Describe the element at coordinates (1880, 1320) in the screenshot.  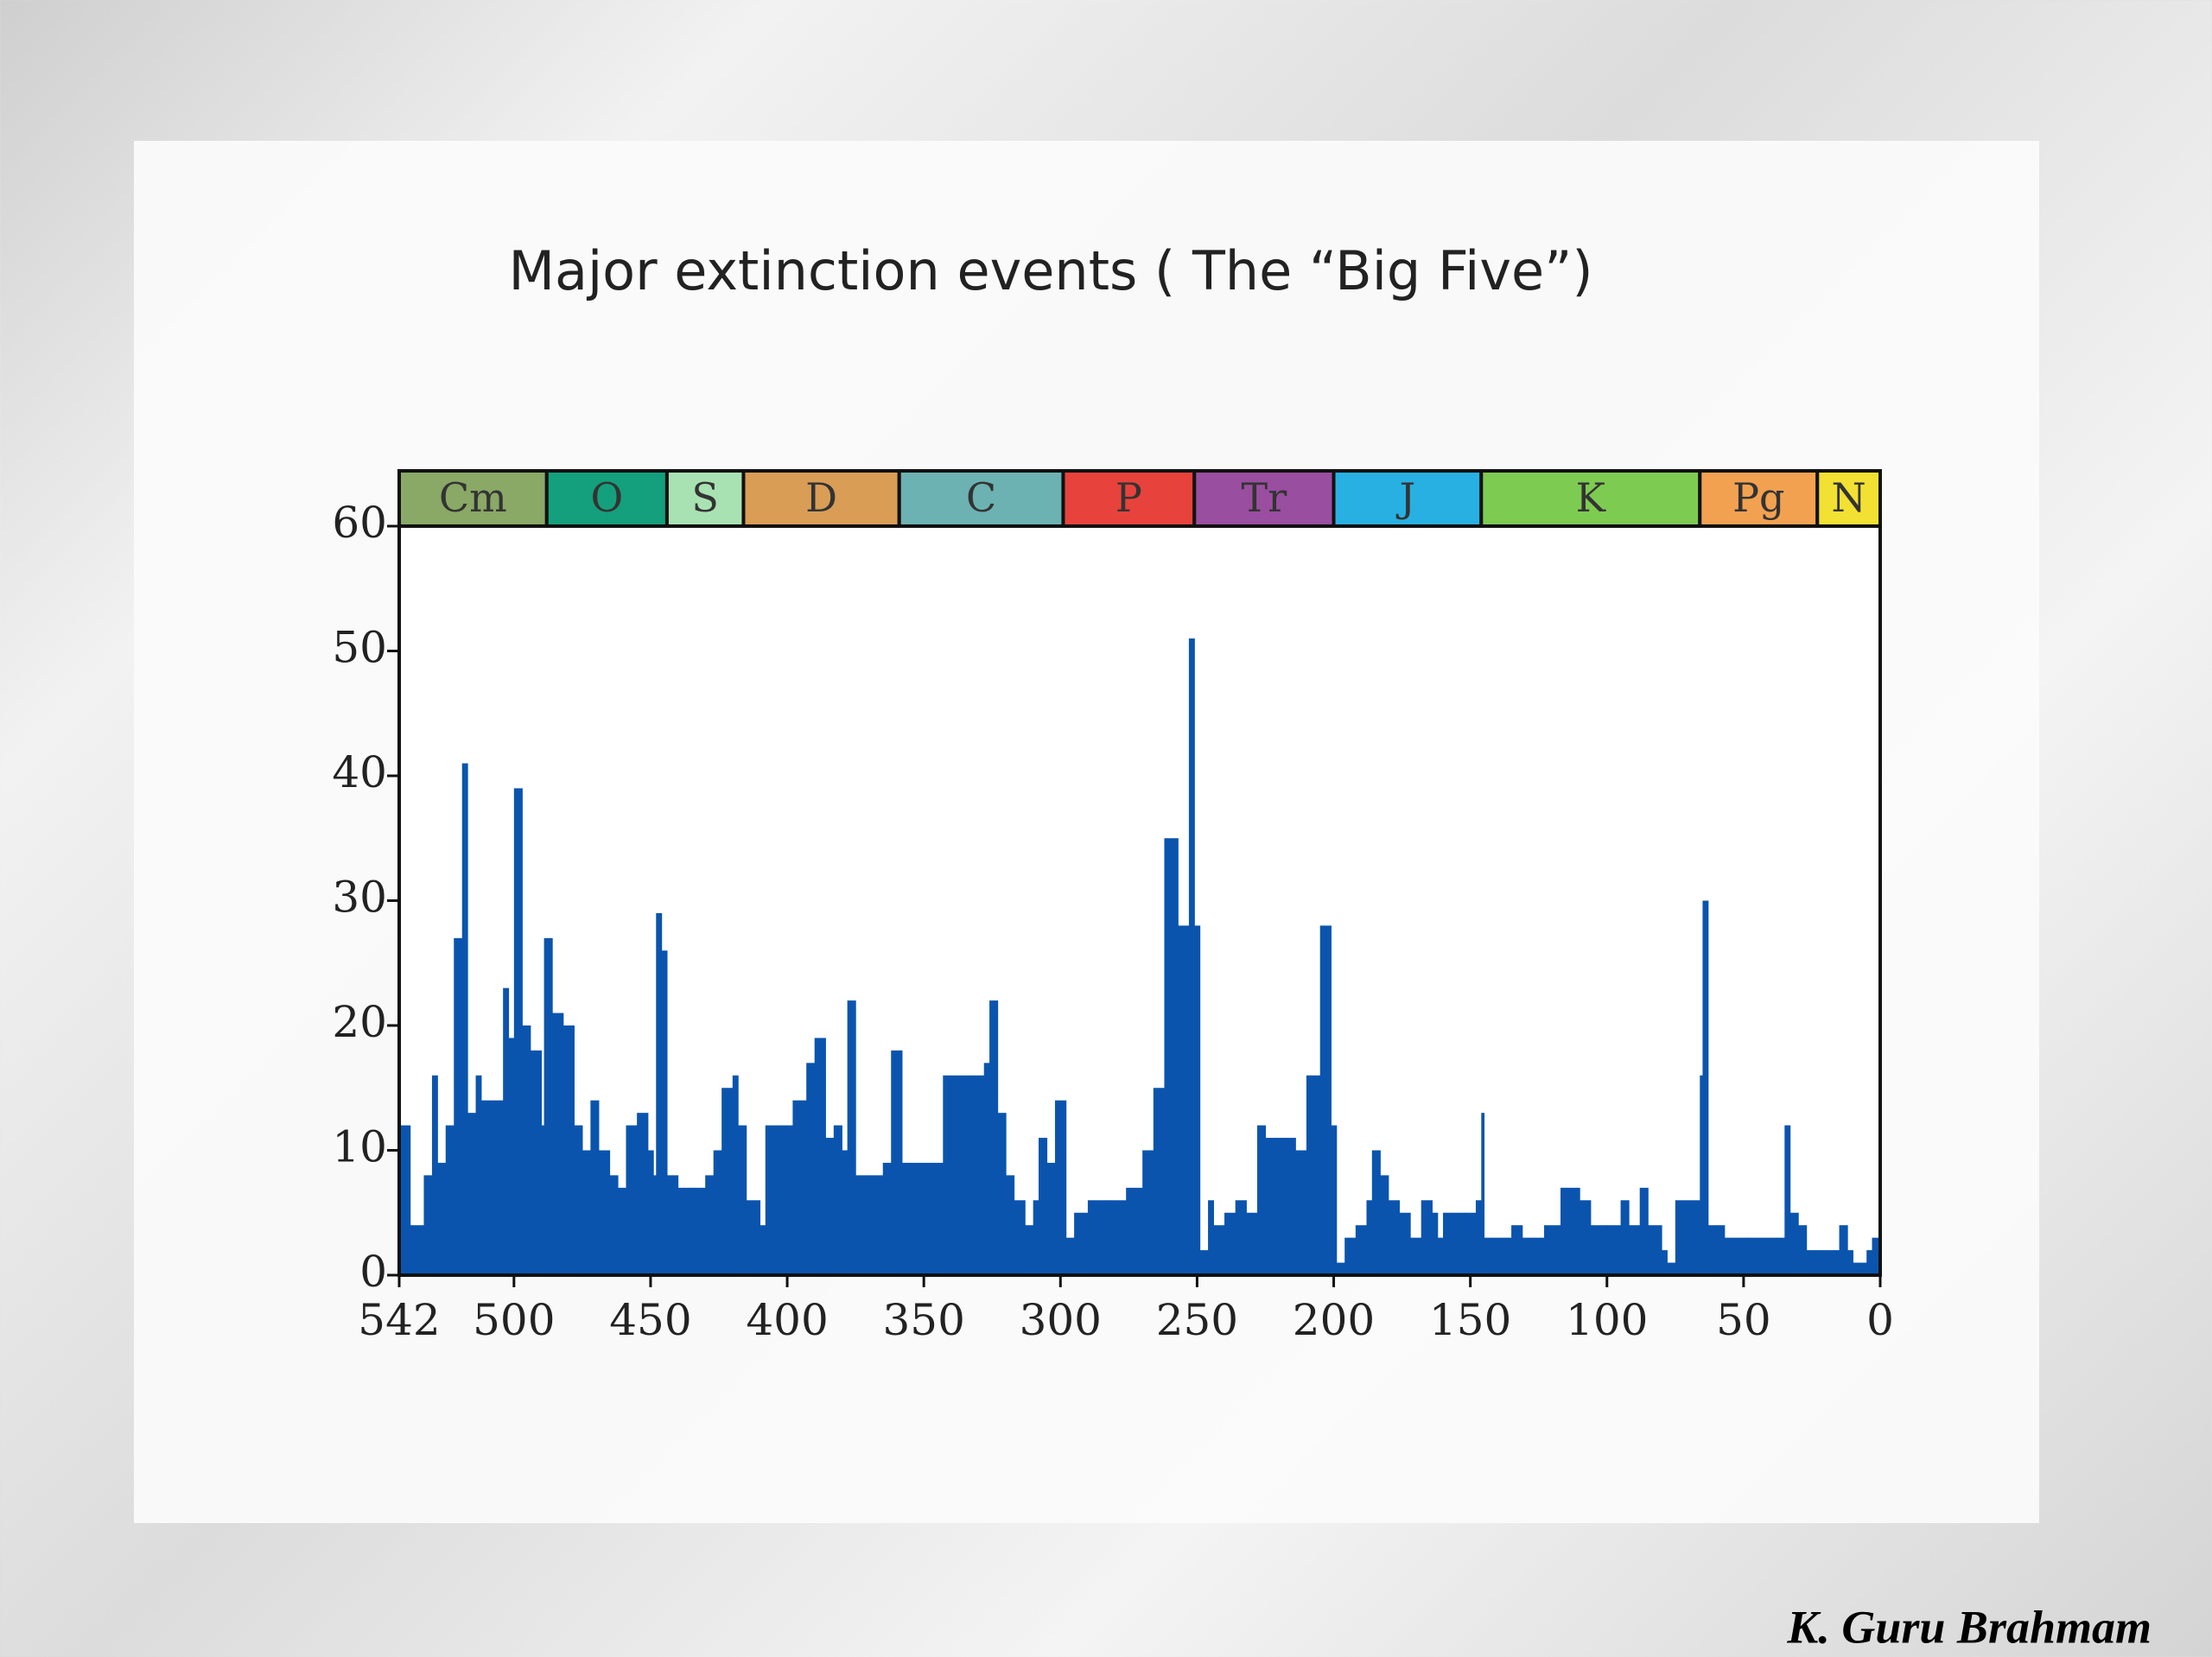
I see `x-tick-label: 0` at that location.